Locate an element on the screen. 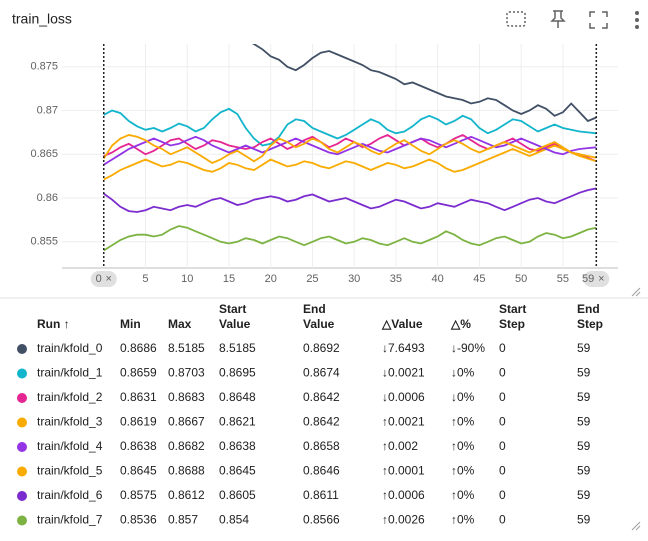 Image resolution: width=648 pixels, height=541 pixels. y-tick-label: 0.86 is located at coordinates (47, 198).